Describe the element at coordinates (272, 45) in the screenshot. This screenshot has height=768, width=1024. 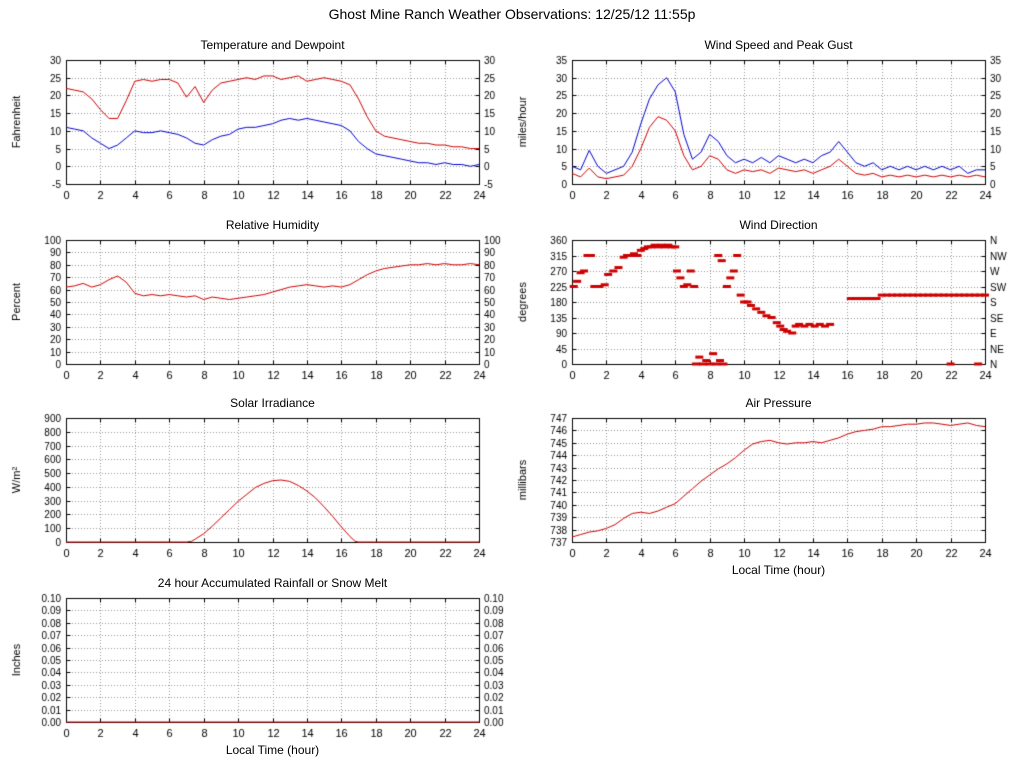
I see `chart-title: Temperature and Dewpoint` at that location.